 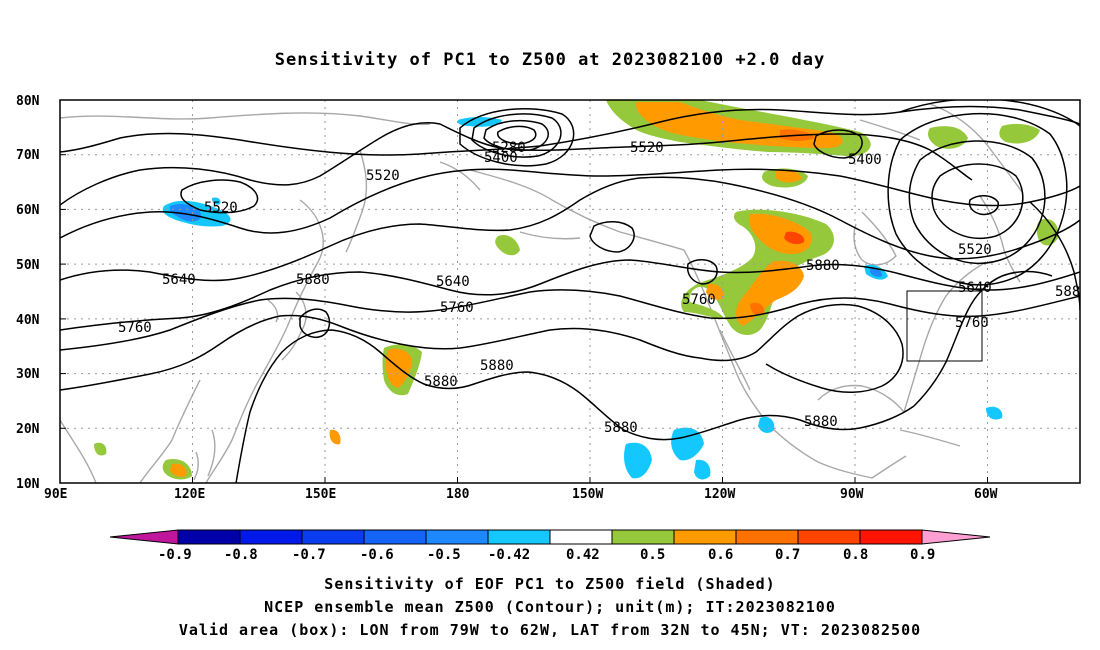 I want to click on shade-neg05-kamchatka, so click(x=185, y=213).